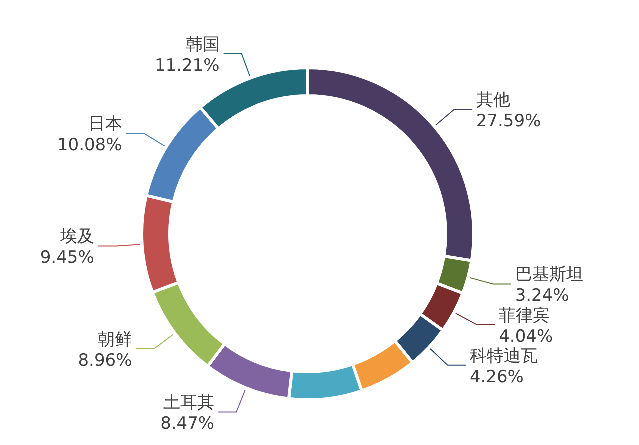 The image size is (639, 445). Describe the element at coordinates (524, 316) in the screenshot. I see `slice-label: 菲律宾` at that location.